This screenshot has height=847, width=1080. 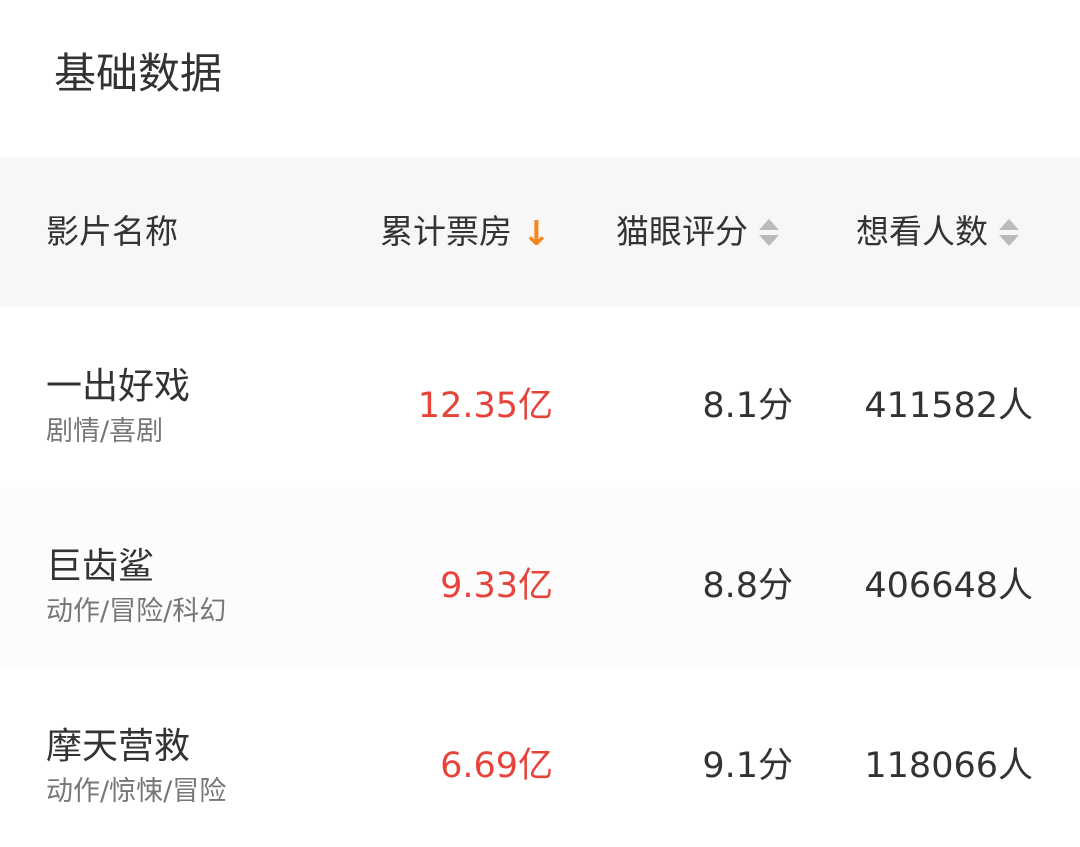 I want to click on movie-genre: 动作/惊悚/冒险, so click(x=136, y=791).